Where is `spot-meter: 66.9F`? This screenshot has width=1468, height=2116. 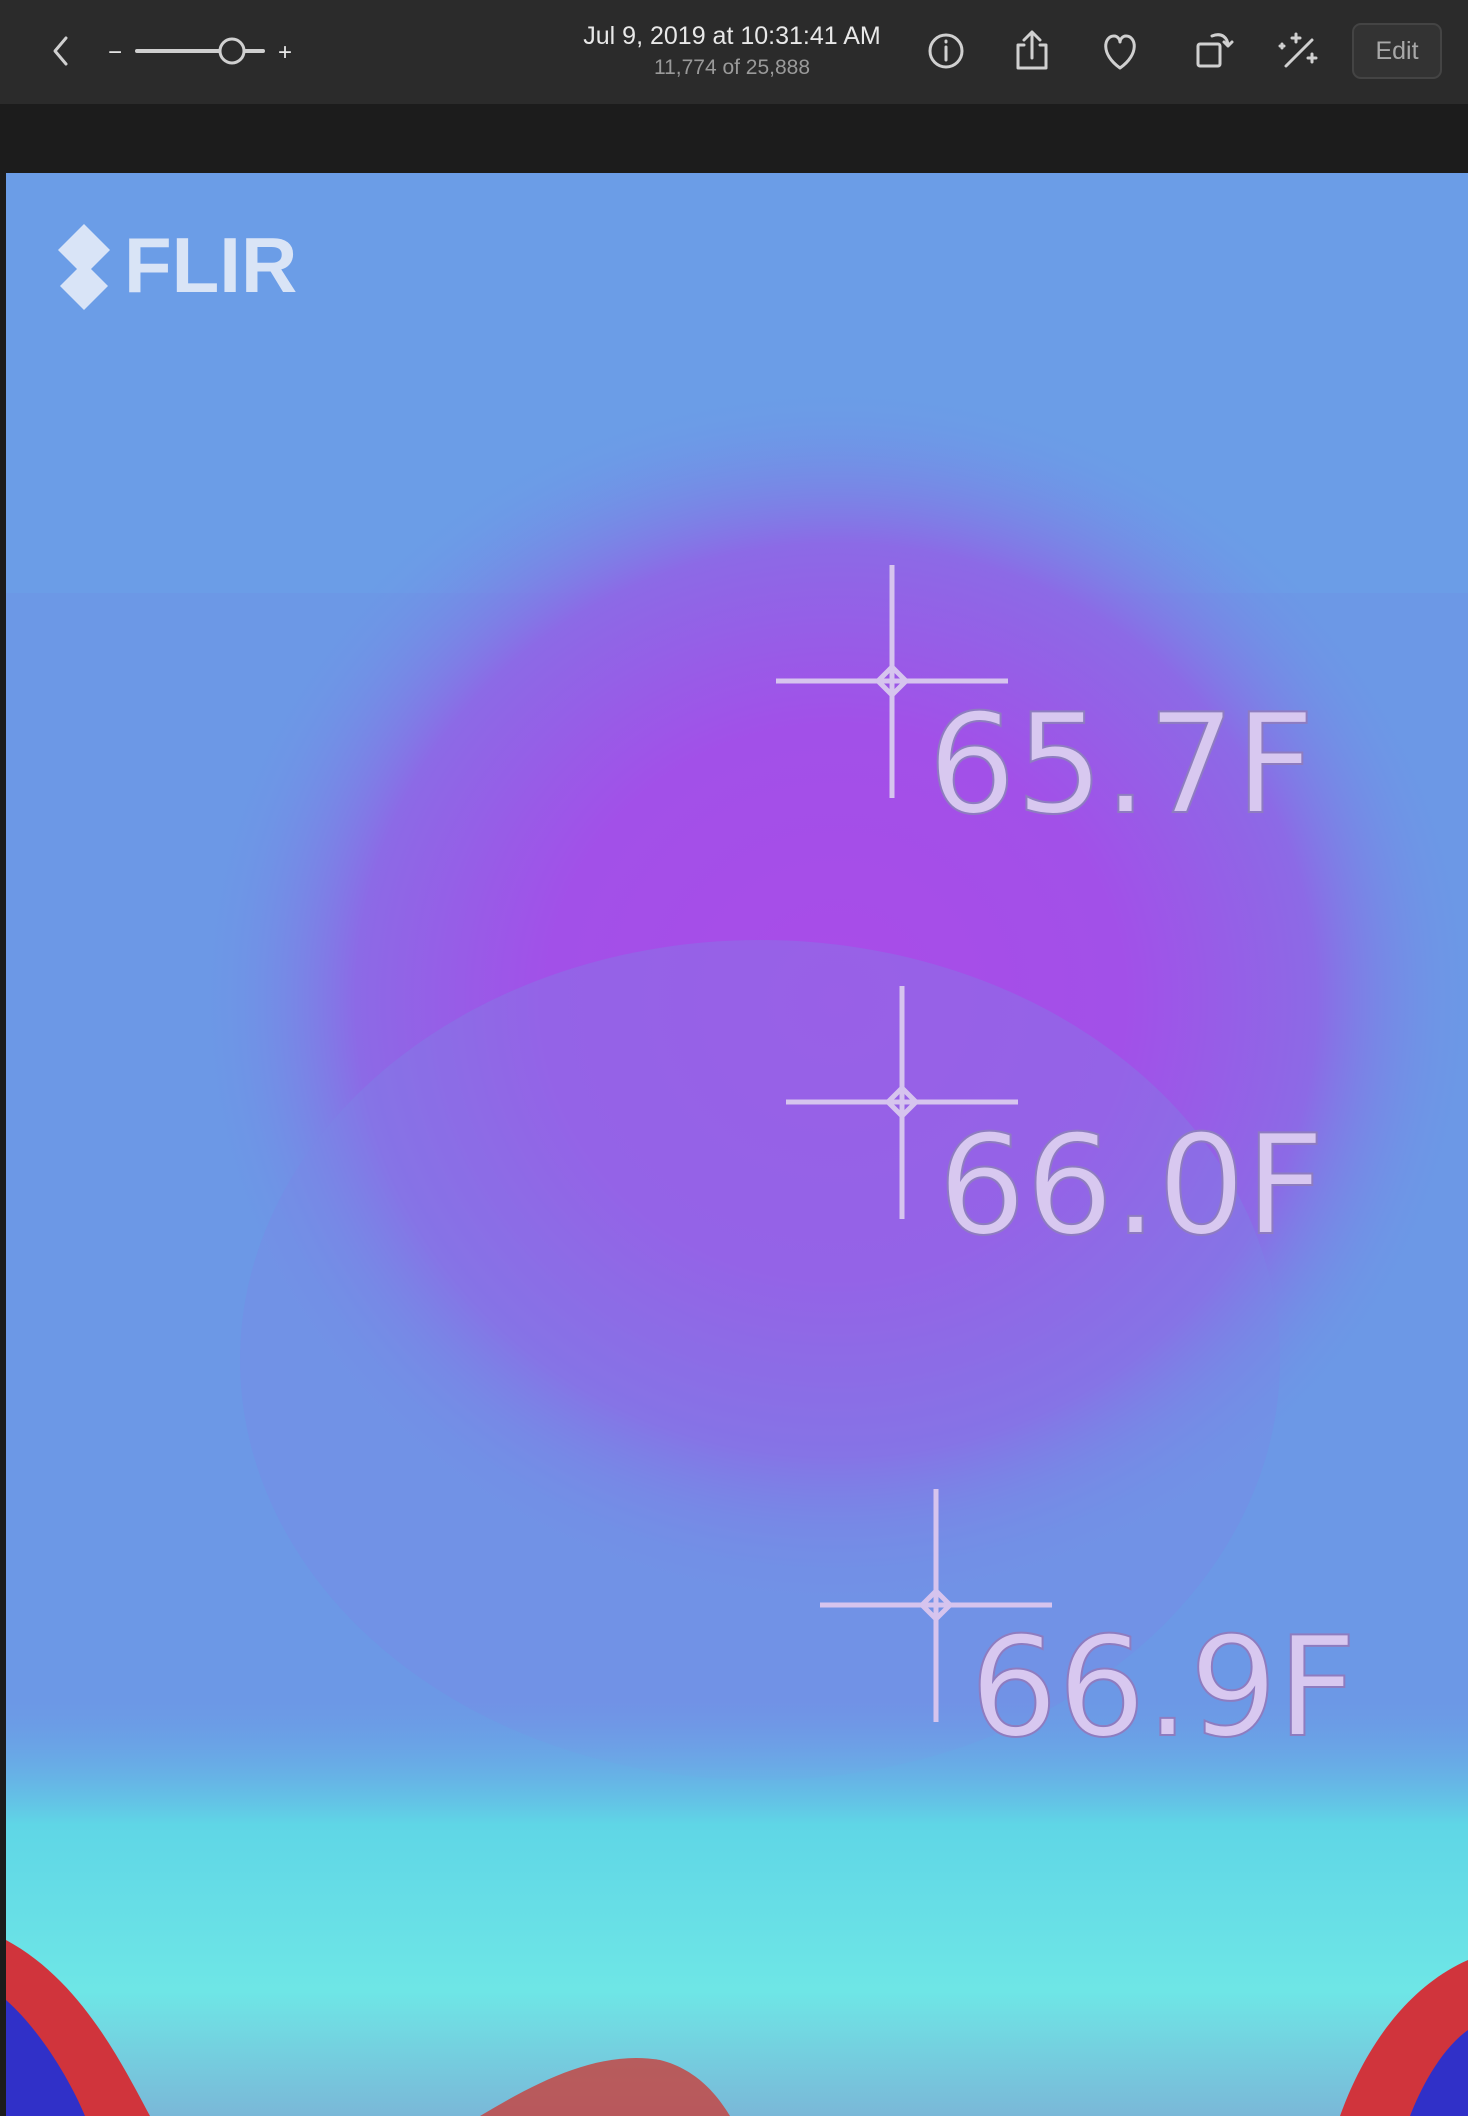
spot-meter: 66.9F is located at coordinates (1089, 1629).